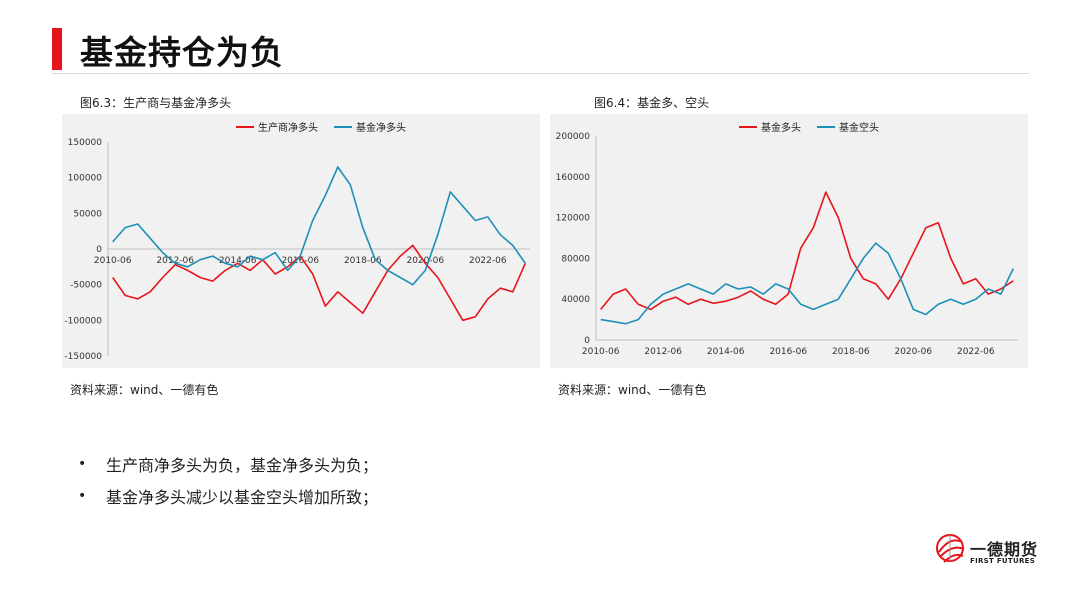  Describe the element at coordinates (86, 286) in the screenshot. I see `y-tick-label: -50000` at that location.